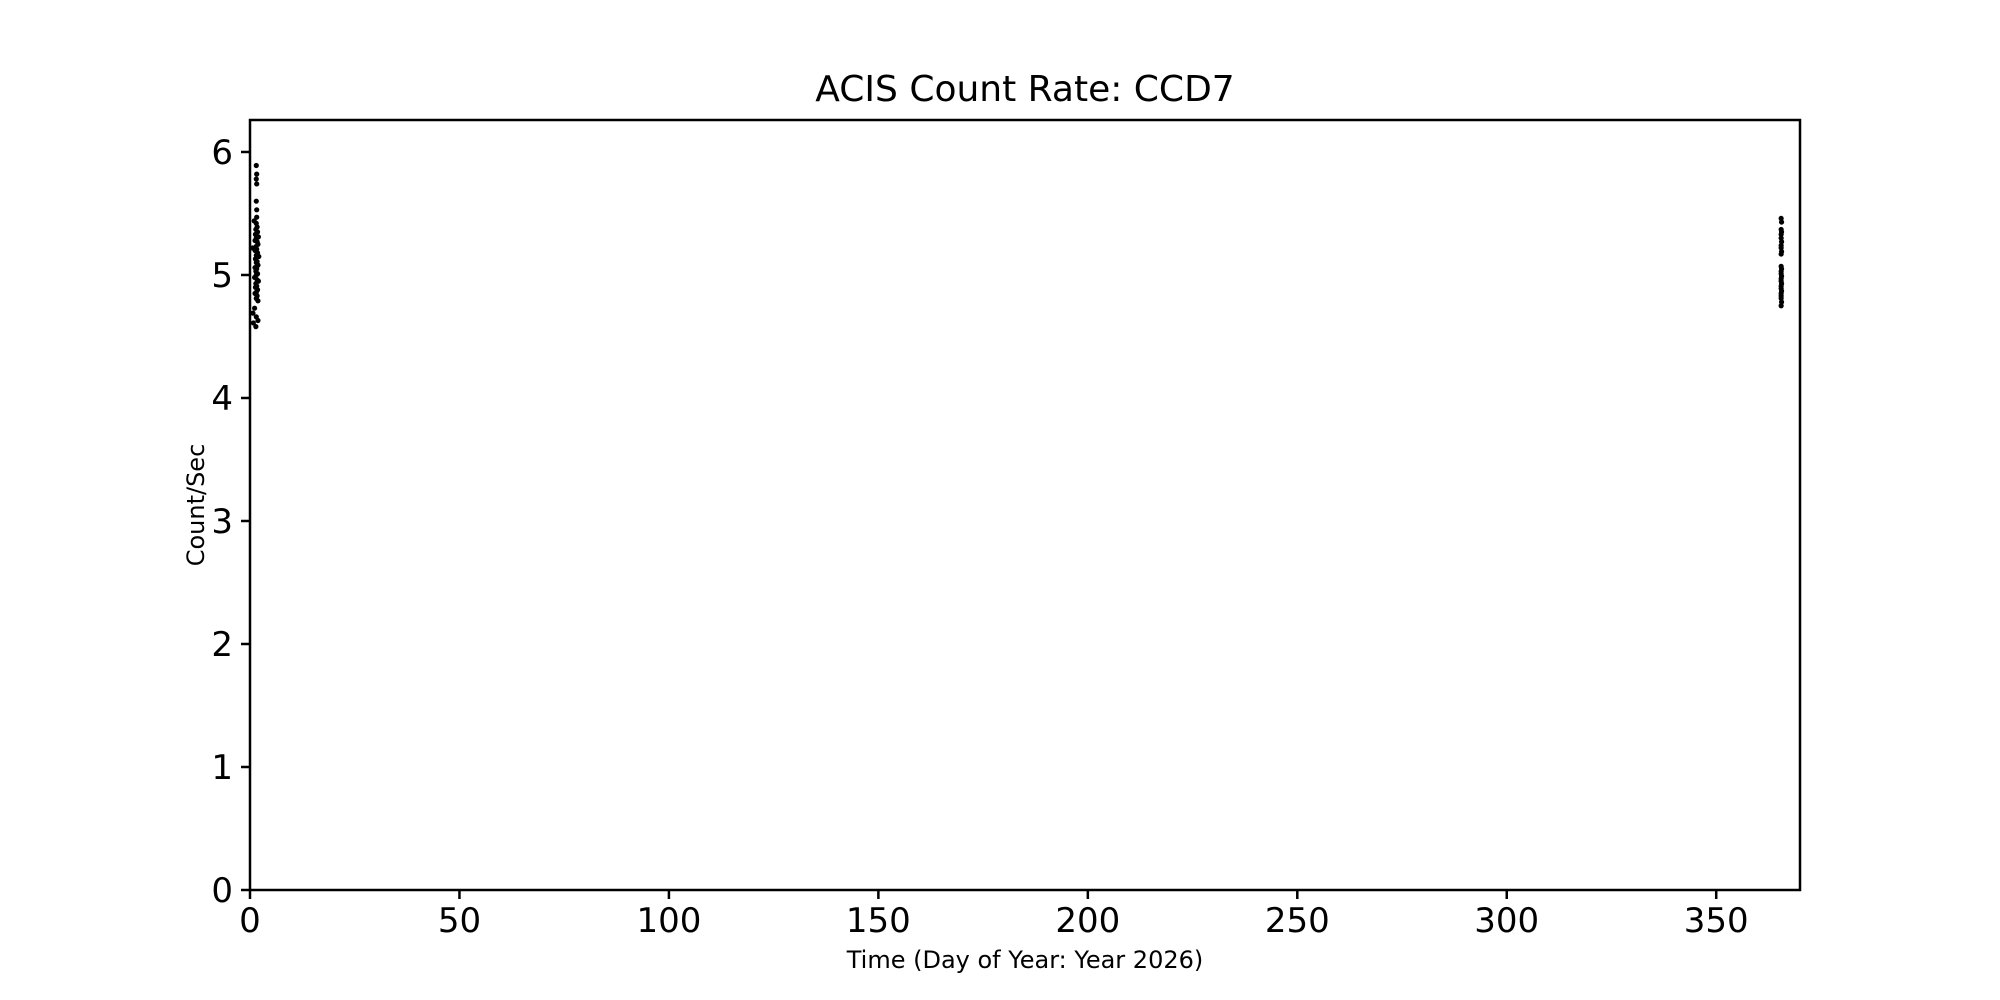 This screenshot has height=1000, width=2000. I want to click on x-tick-label: 200, so click(1087, 921).